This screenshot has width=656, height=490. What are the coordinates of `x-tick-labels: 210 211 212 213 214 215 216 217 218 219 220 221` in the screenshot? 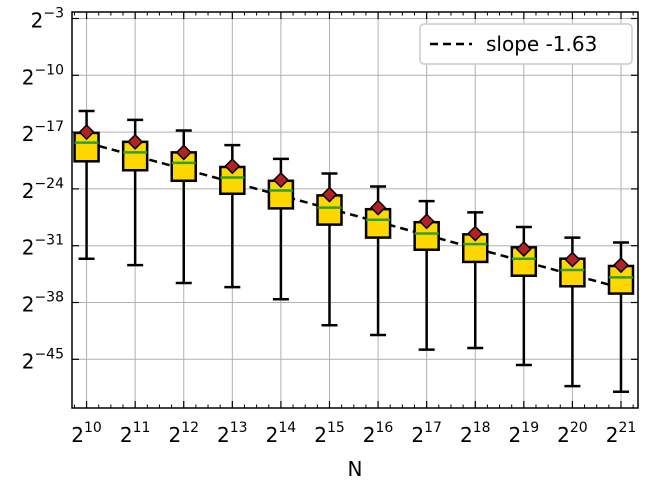 It's located at (353, 433).